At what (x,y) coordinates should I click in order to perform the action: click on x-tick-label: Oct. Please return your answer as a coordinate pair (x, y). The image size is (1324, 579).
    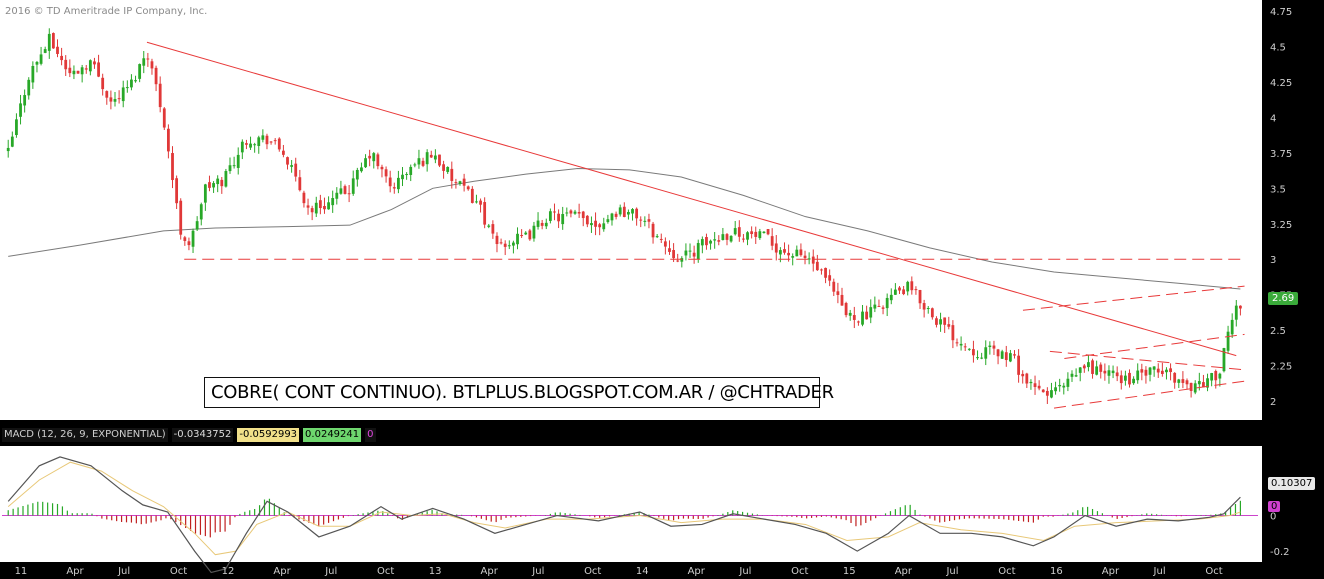
    Looking at the image, I should click on (799, 571).